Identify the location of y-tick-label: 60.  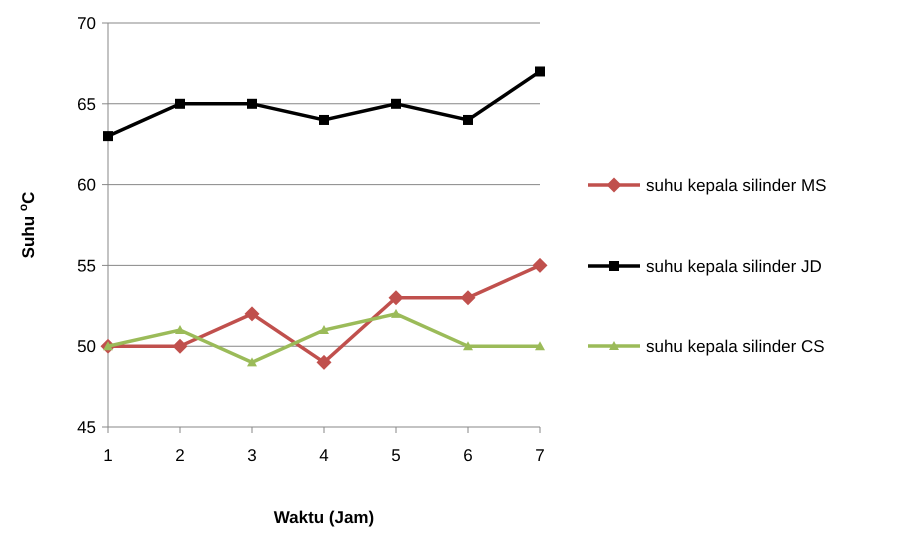
(86, 185).